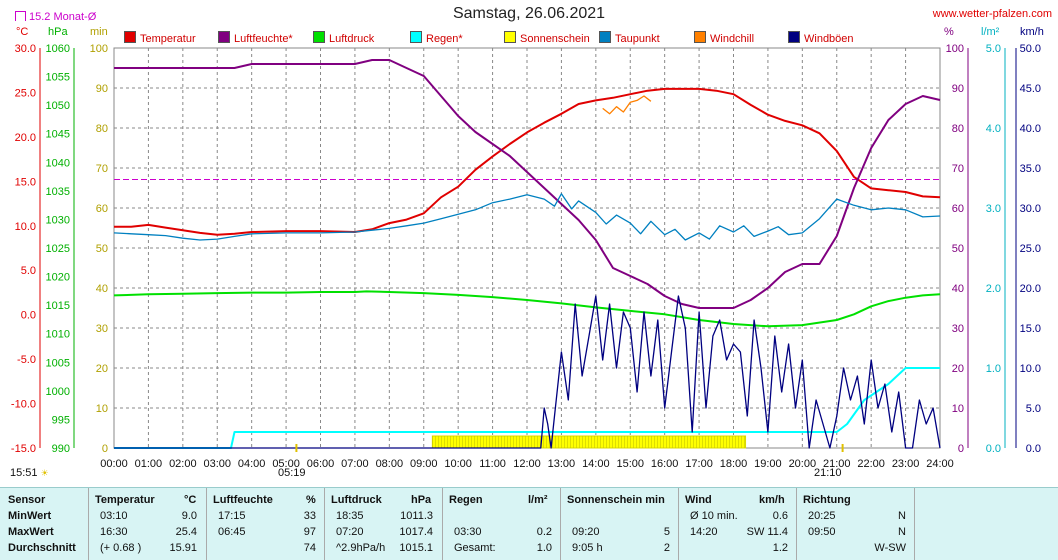 This screenshot has width=1058, height=560. I want to click on table-cell: 17:15, so click(232, 516).